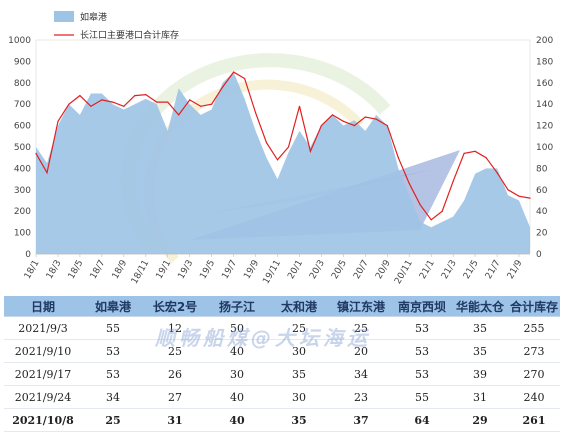  What do you see at coordinates (383, 269) in the screenshot?
I see `x-tick-label: 20/9` at bounding box center [383, 269].